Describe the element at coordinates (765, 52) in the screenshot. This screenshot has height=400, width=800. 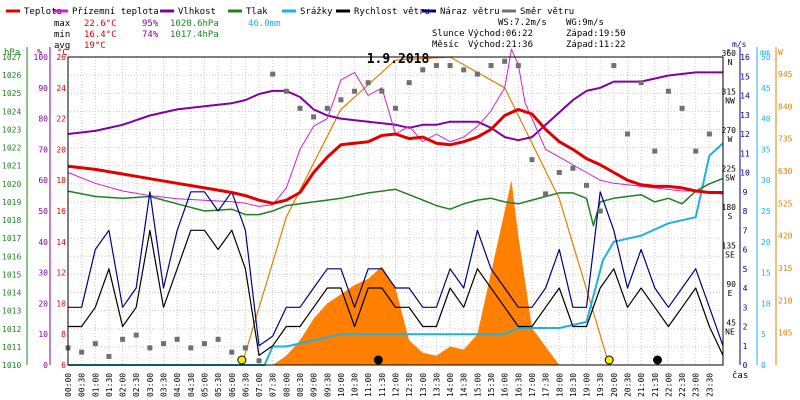
I see `rain-axis-unit: mm` at that location.